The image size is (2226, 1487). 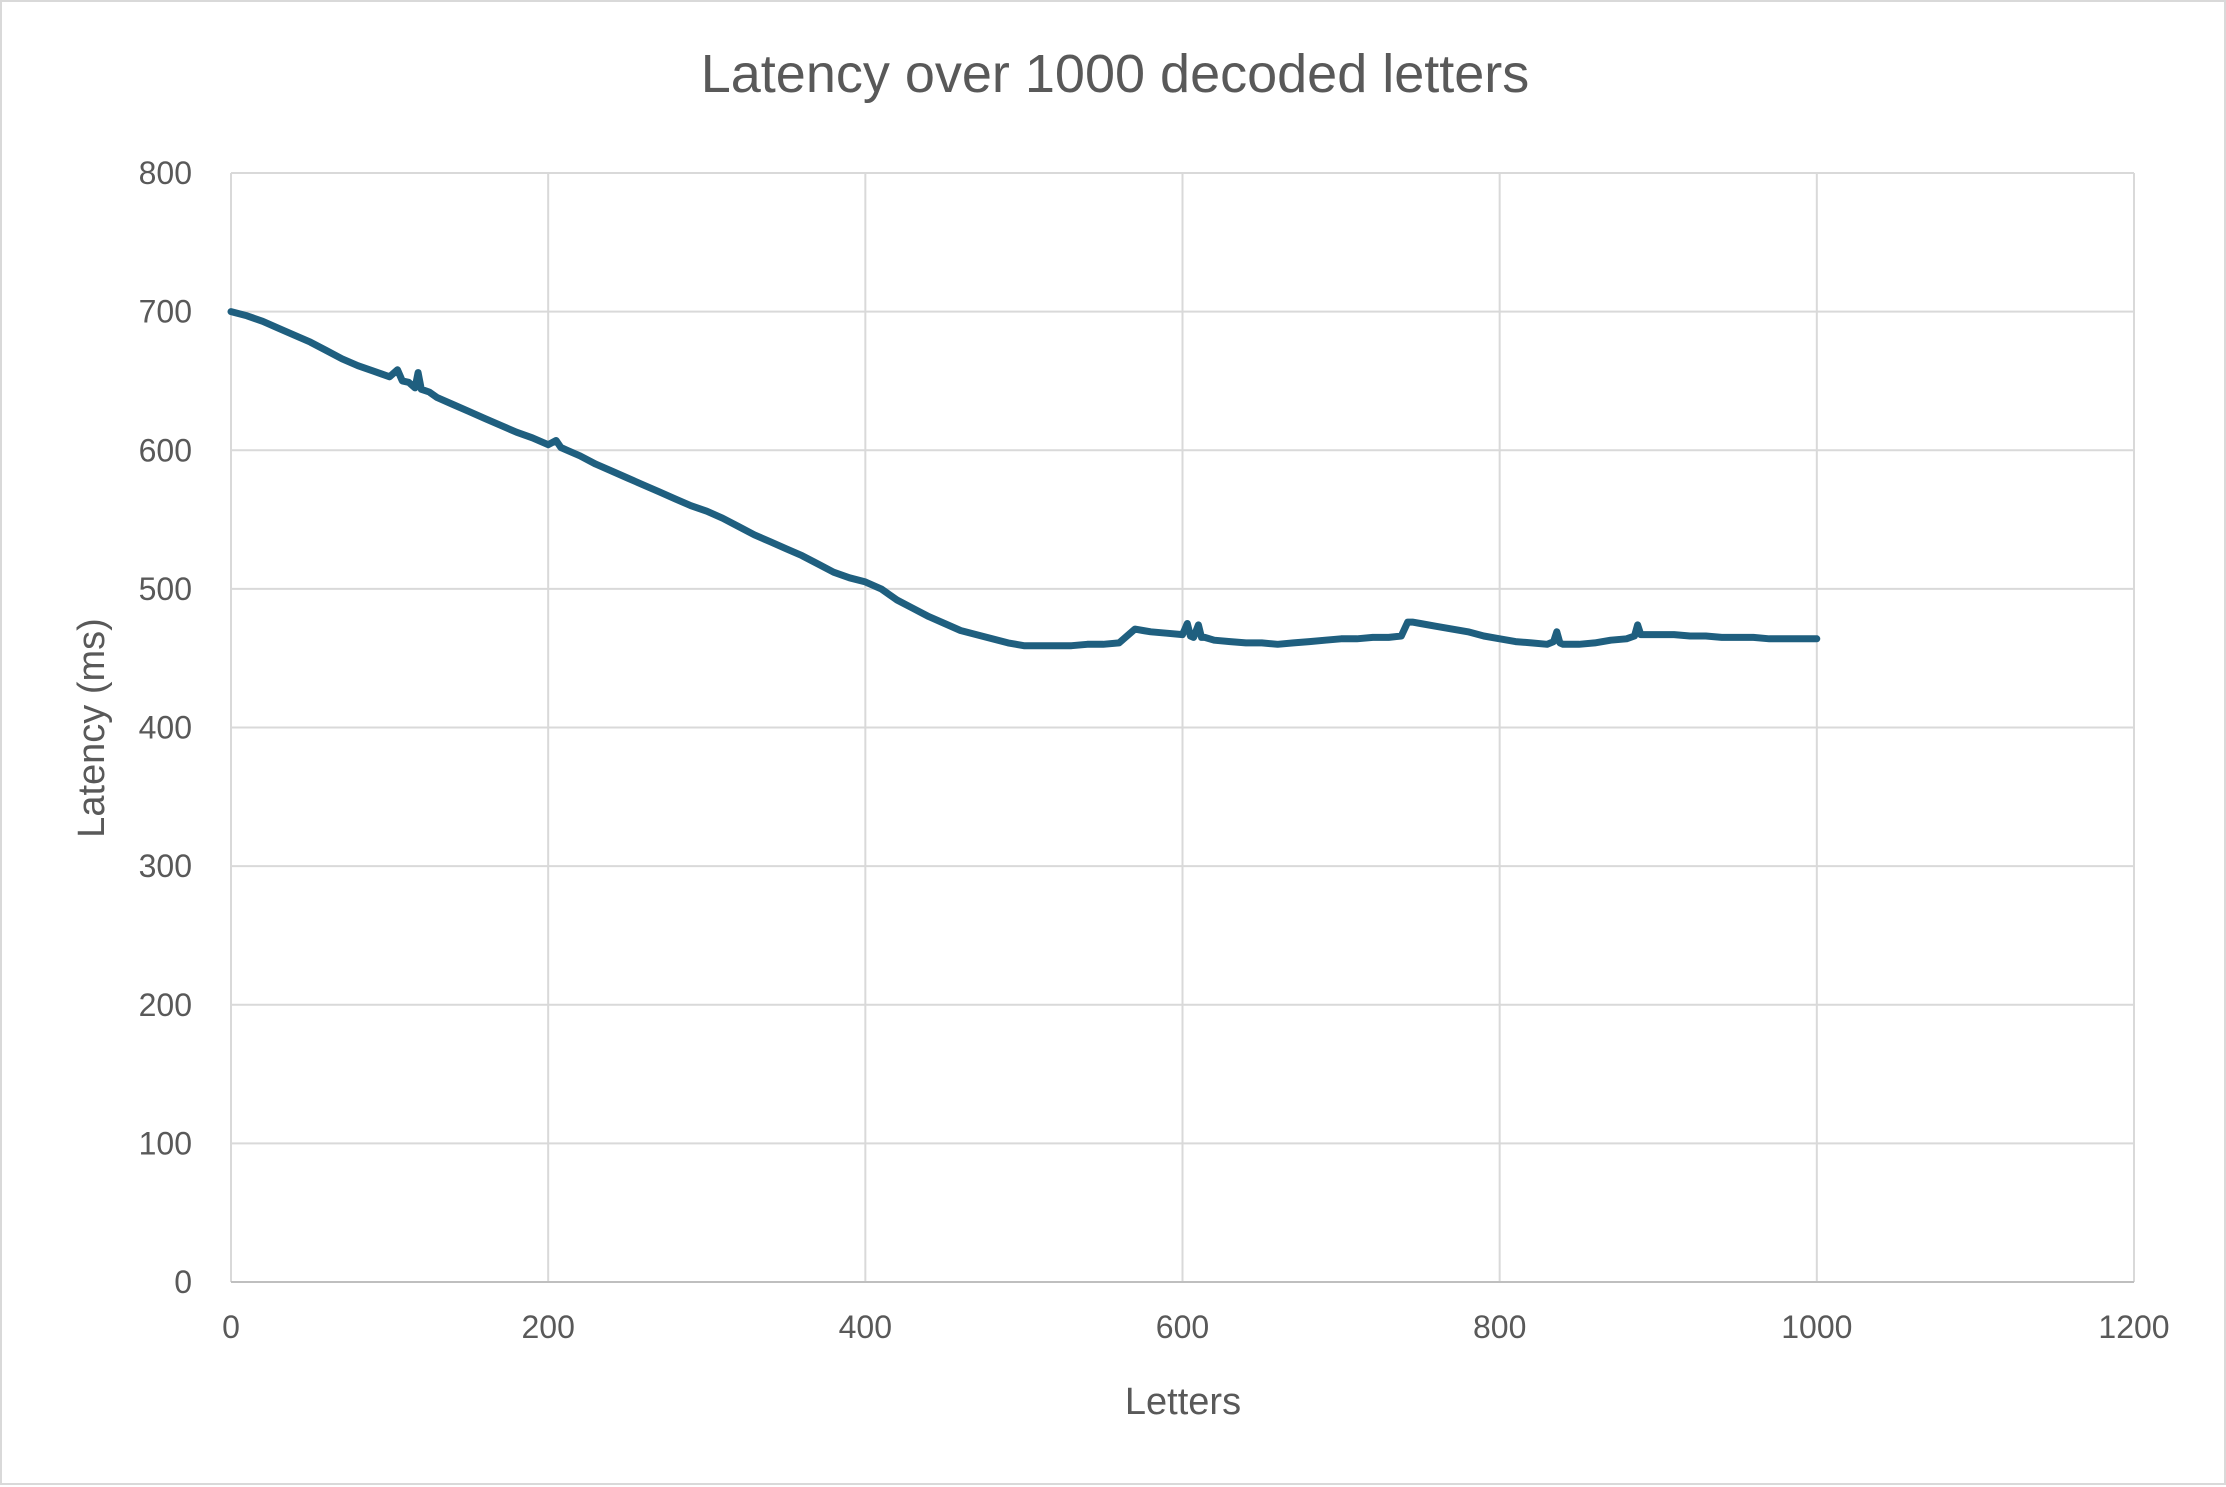 I want to click on x-tick-label: 800, so click(x=1499, y=1327).